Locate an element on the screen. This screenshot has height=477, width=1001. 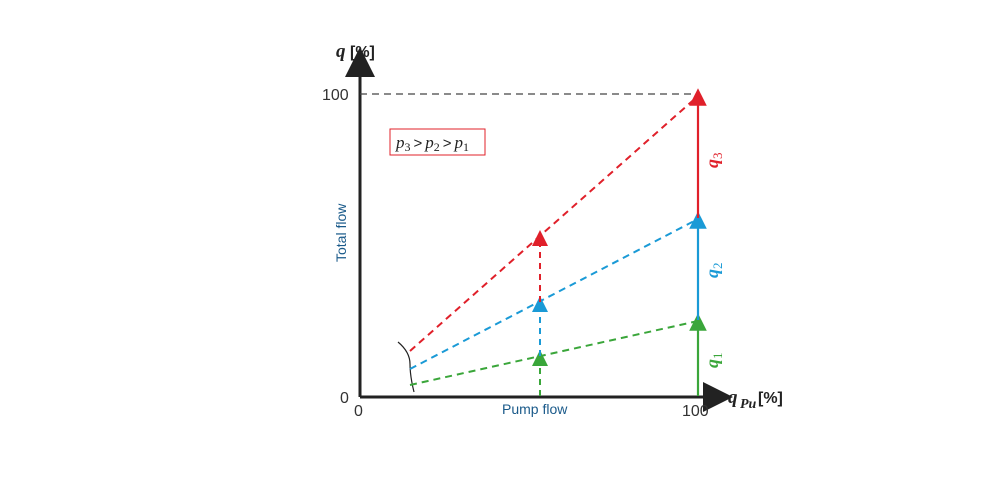
x-axis-caption: Pump flow is located at coordinates (535, 409).